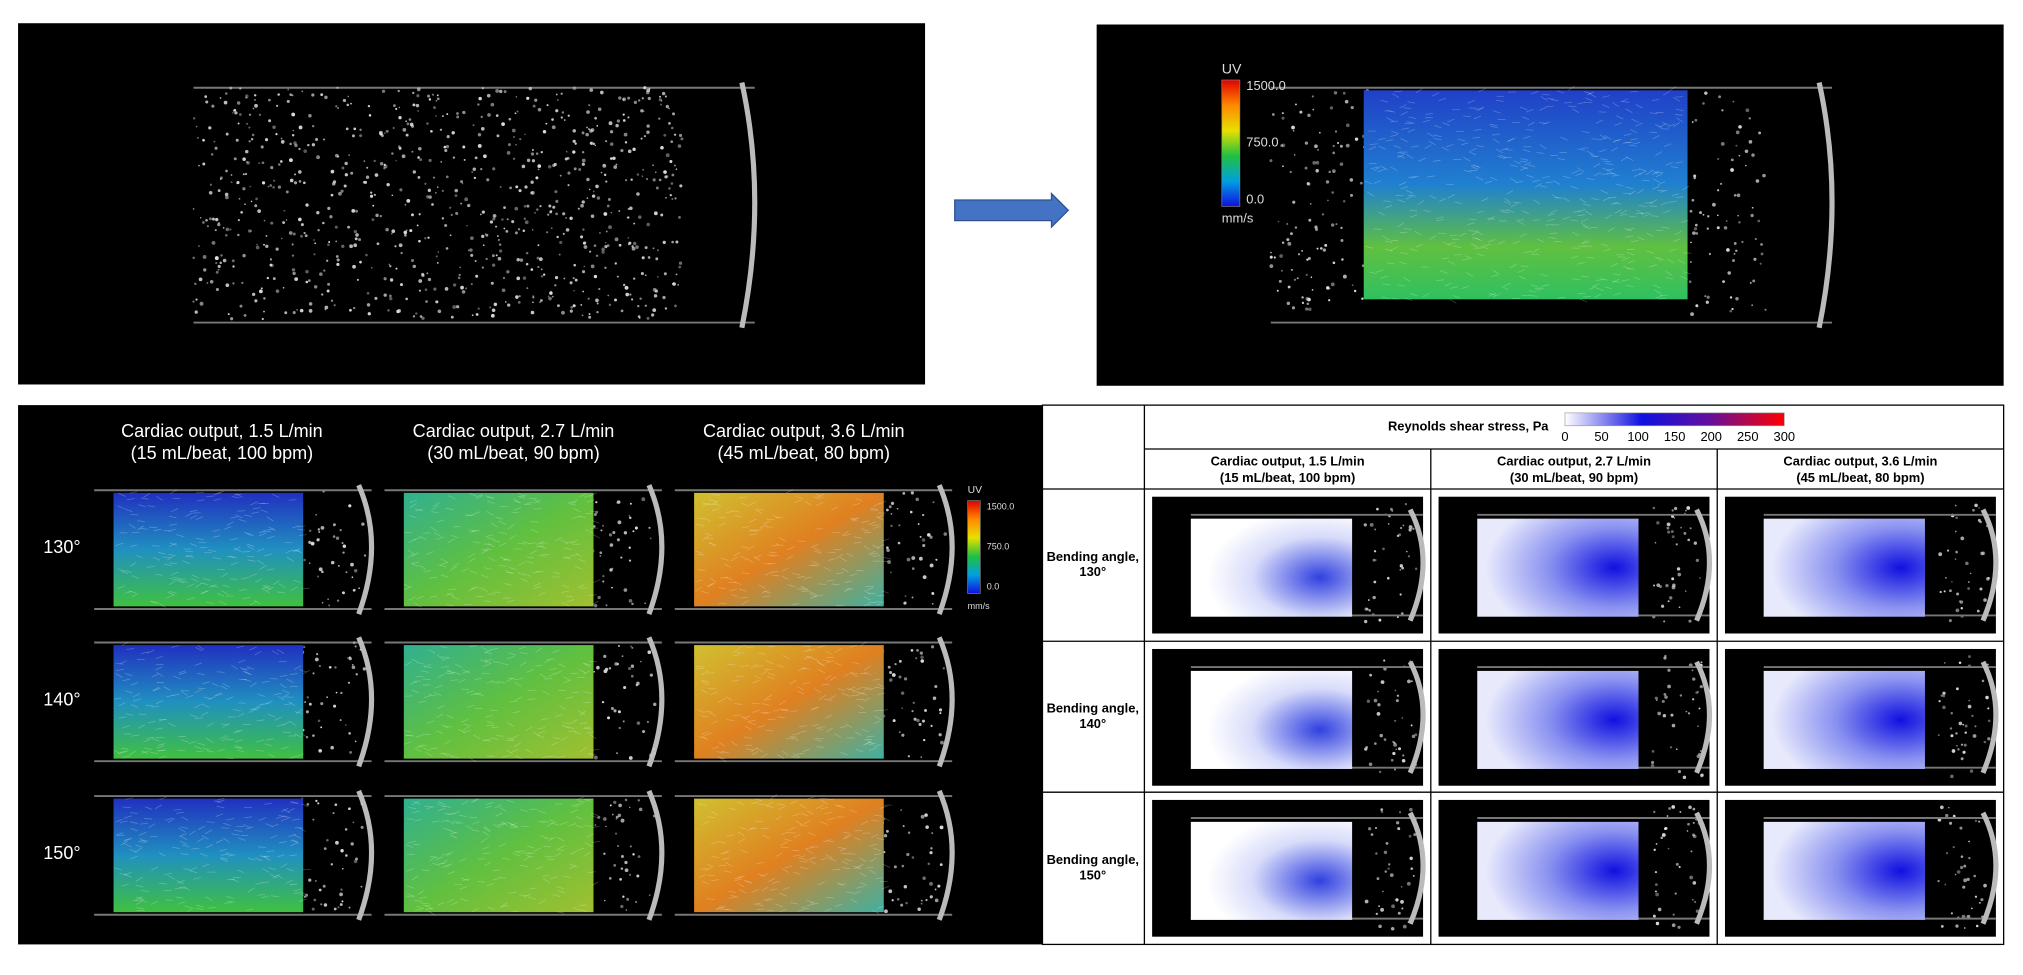 The image size is (2023, 975). I want to click on column-header: Cardiac output, 3.6 L/min, so click(804, 431).